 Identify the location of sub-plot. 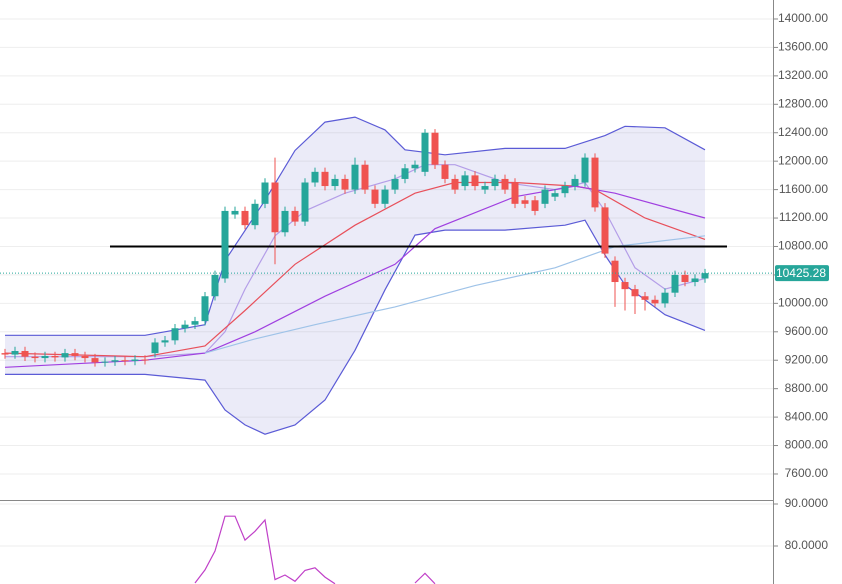
(315, 549).